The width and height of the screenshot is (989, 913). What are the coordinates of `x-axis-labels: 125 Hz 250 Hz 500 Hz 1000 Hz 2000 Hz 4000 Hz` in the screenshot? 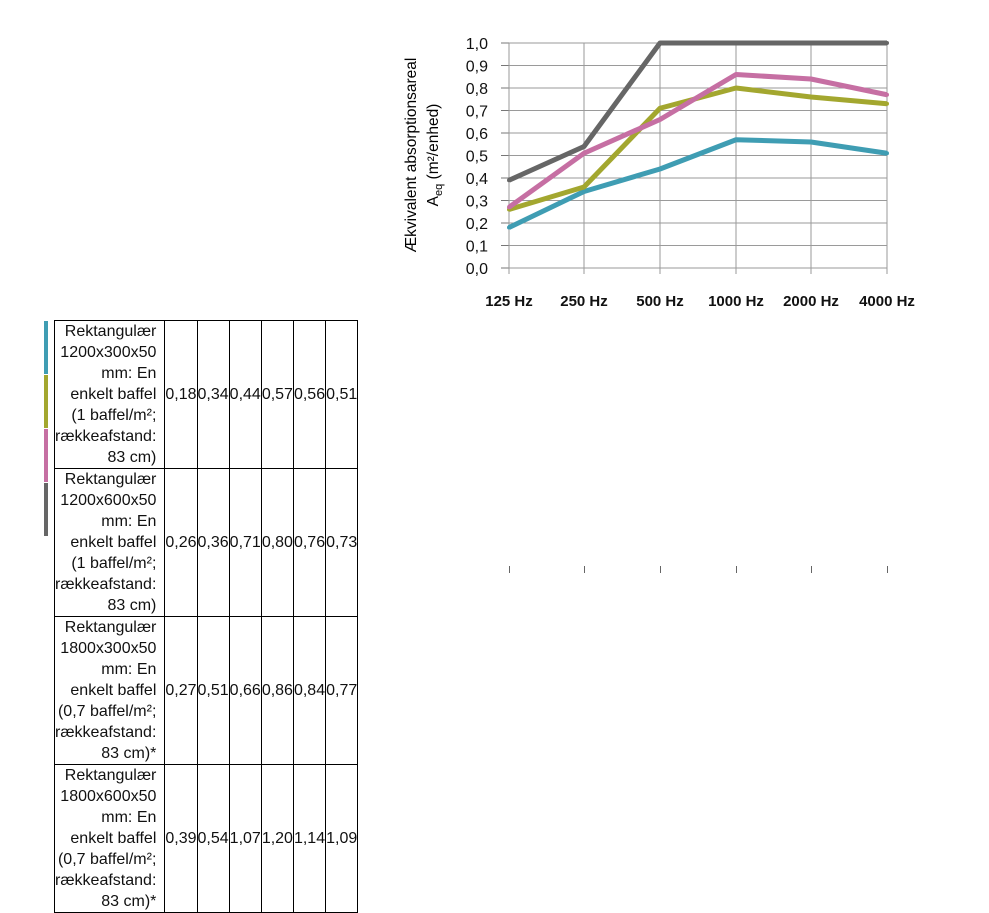 It's located at (494, 303).